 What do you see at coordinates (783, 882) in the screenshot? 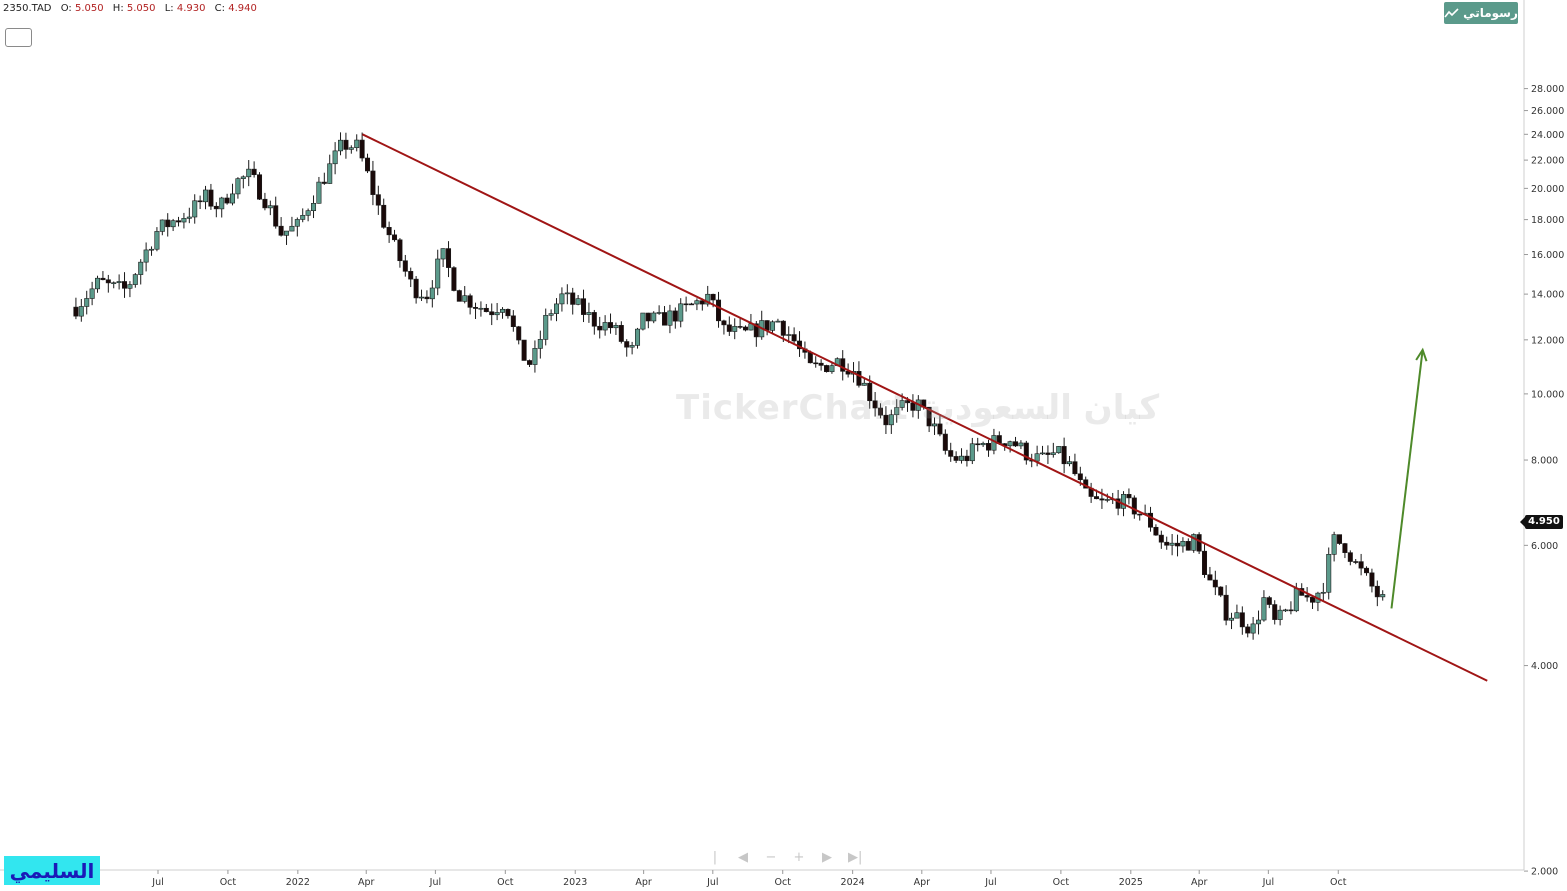
I see `x-tick-label: Oct` at bounding box center [783, 882].